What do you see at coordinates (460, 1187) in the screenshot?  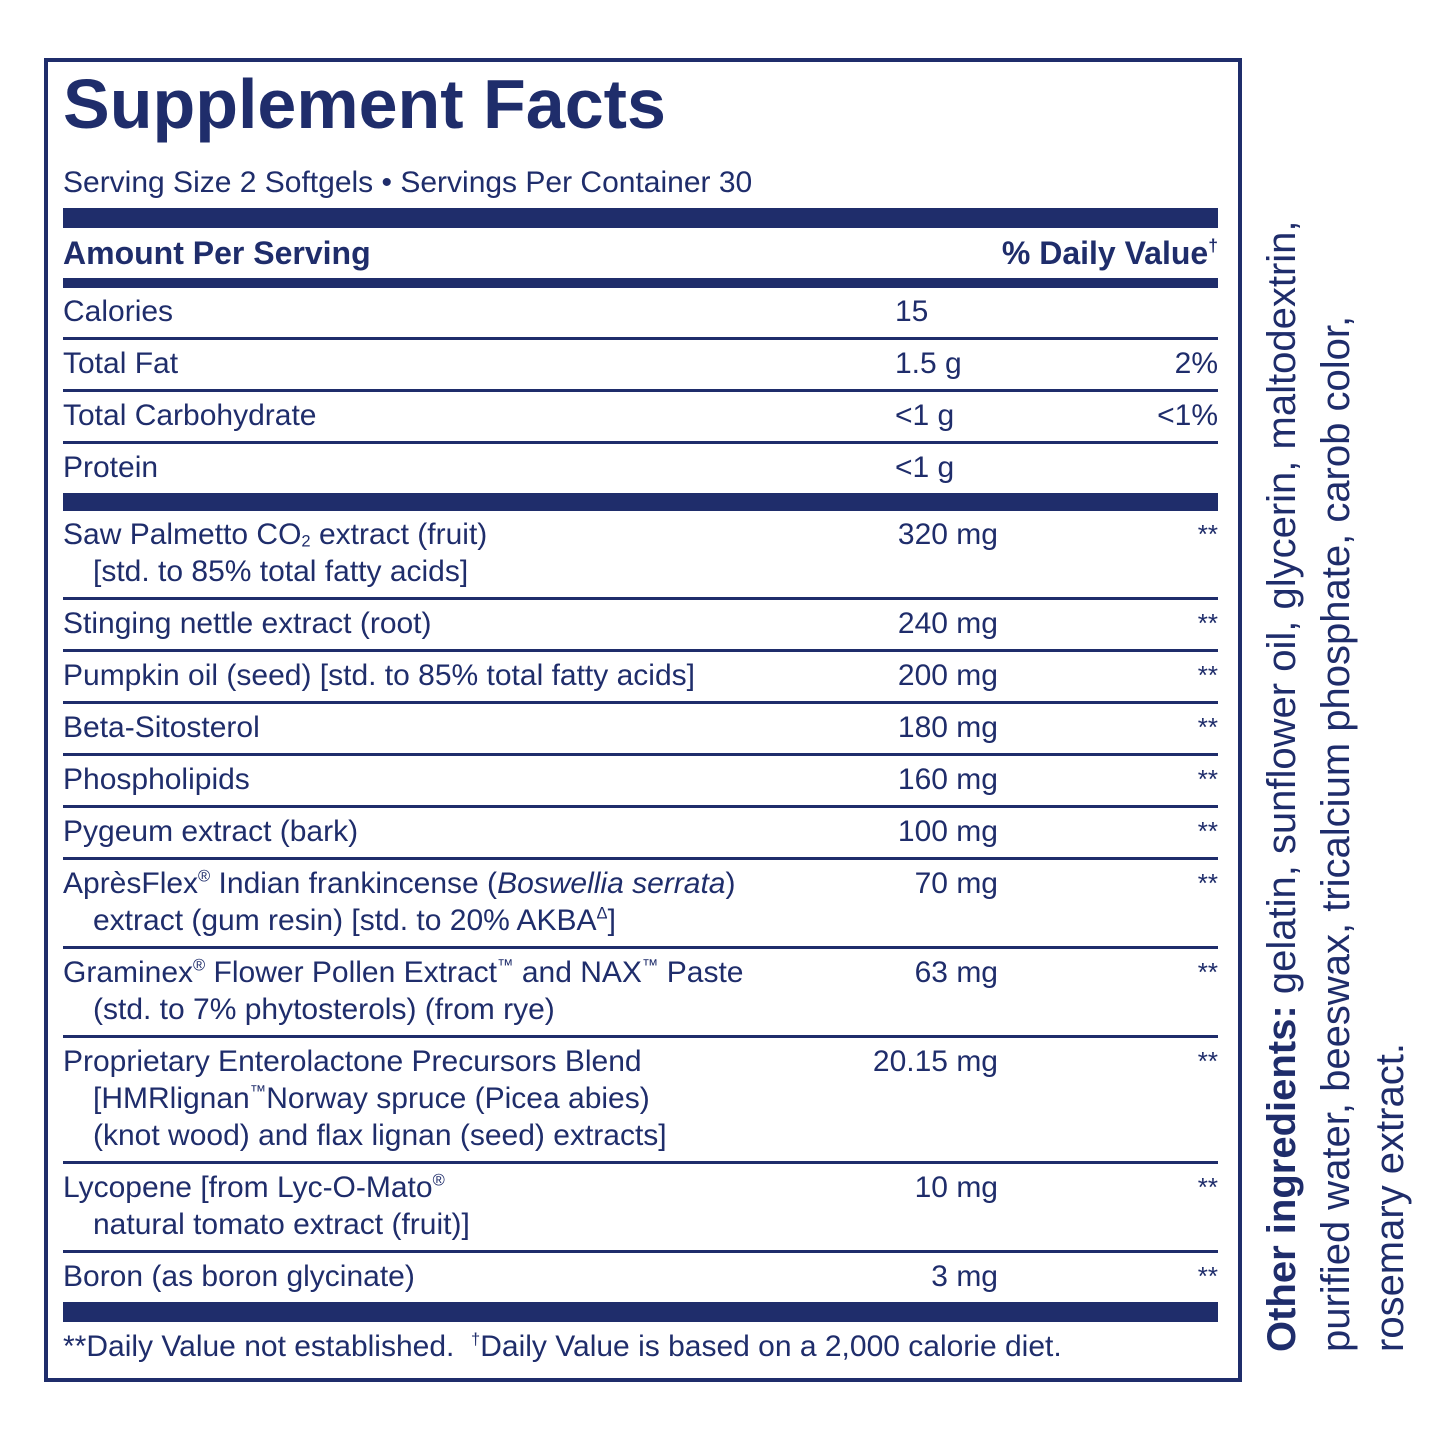 I see `name-line: Lycopene [from Lyc-O-Mato®` at bounding box center [460, 1187].